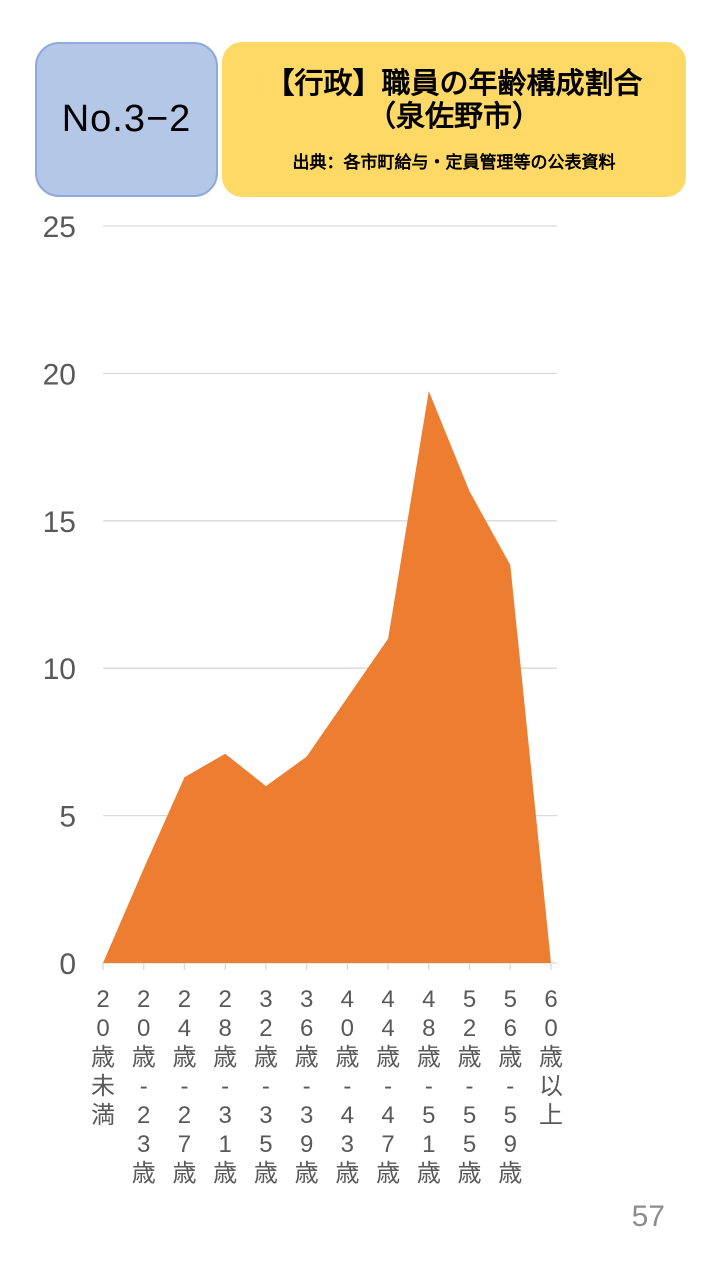  I want to click on x-tick-label-char: 満, so click(103, 1115).